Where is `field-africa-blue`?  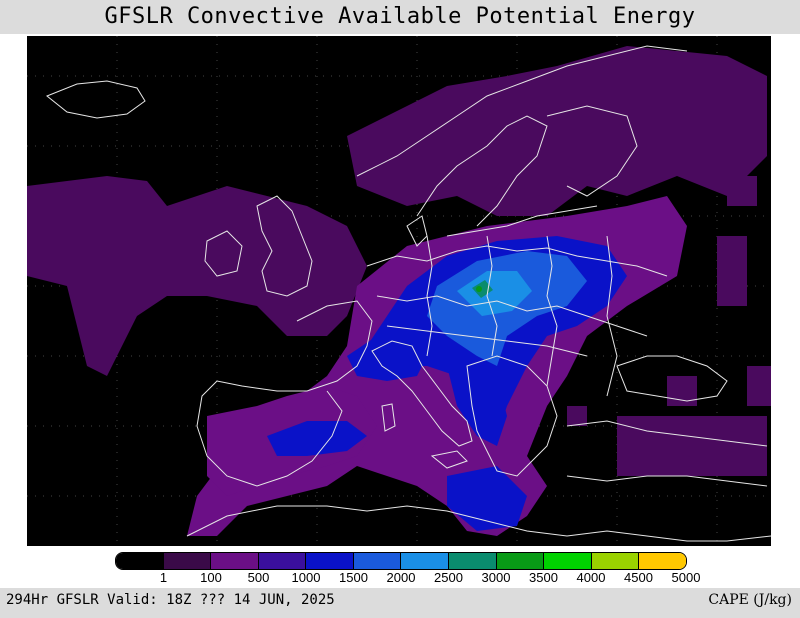
field-africa-blue is located at coordinates (487, 498).